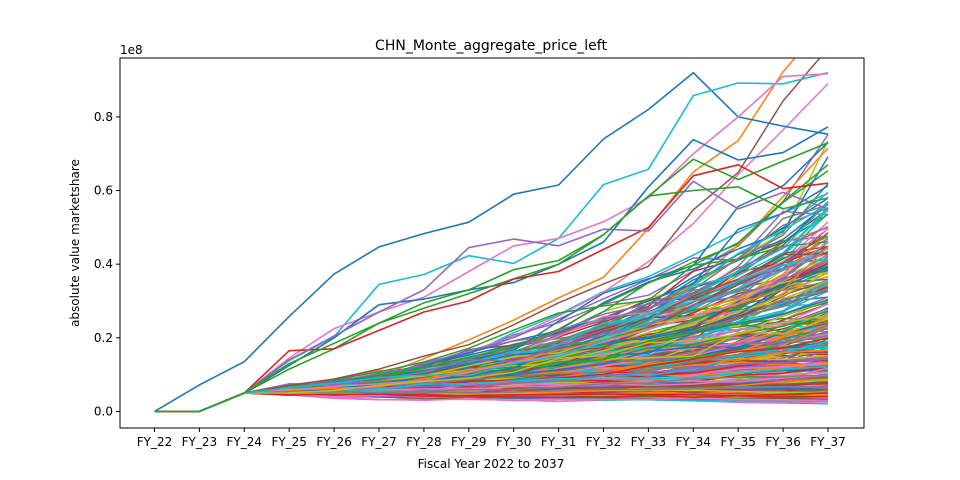 The image size is (960, 480). I want to click on y-tick-label: 0.6, so click(103, 191).